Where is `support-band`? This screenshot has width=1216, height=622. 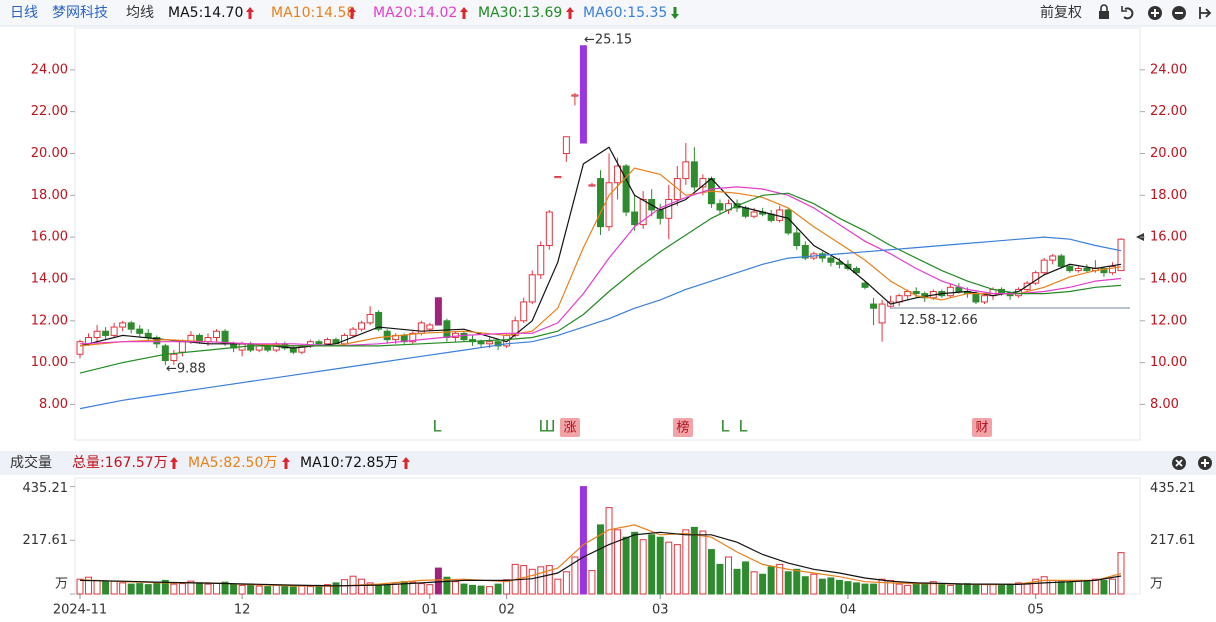
support-band is located at coordinates (1010, 307).